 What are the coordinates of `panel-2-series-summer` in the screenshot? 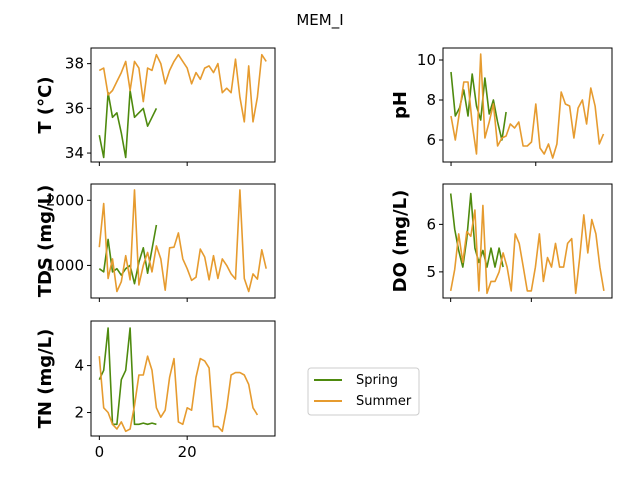 It's located at (527, 106).